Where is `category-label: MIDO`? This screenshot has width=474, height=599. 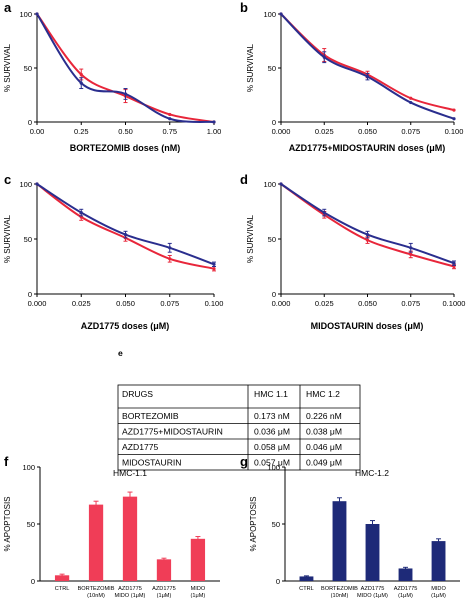
category-label: MIDO is located at coordinates (198, 589).